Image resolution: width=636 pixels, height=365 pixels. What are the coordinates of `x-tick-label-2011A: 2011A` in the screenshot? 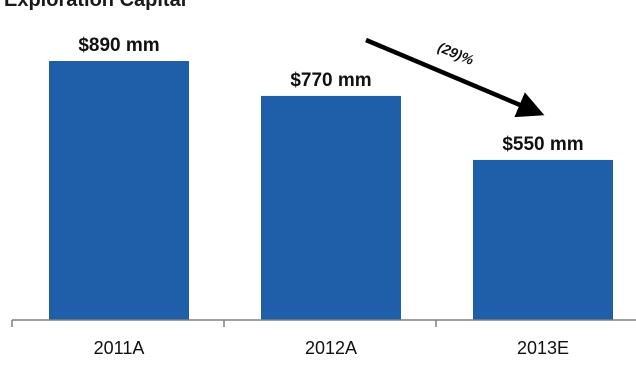 It's located at (119, 348).